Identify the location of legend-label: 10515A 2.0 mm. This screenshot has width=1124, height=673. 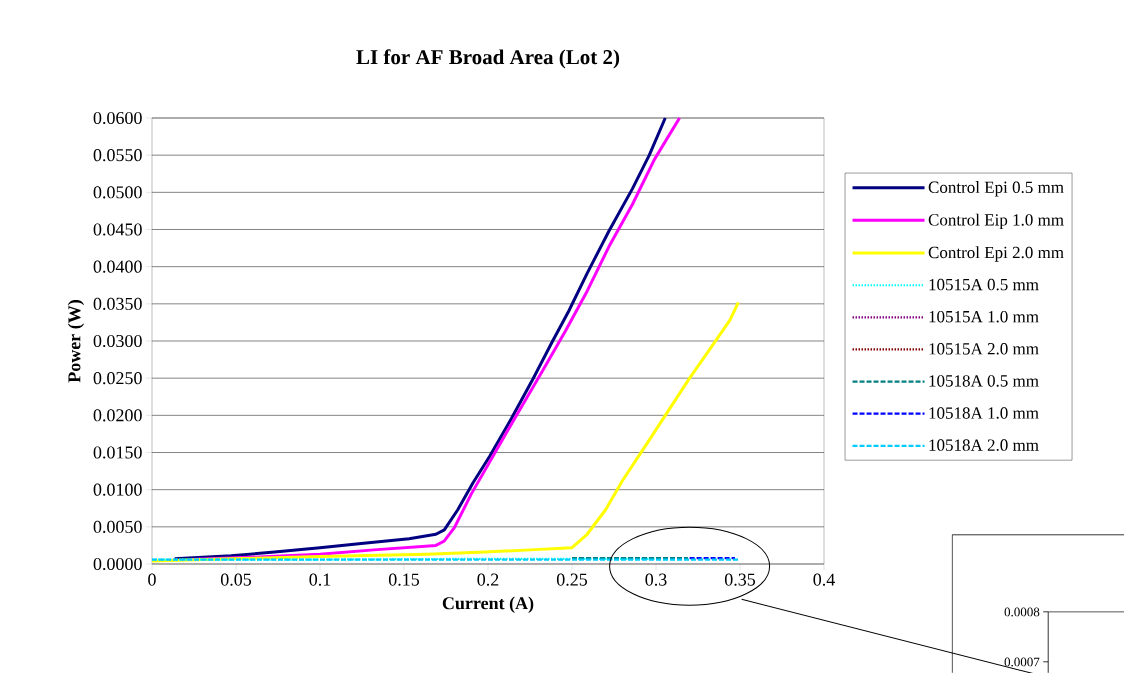
(984, 349).